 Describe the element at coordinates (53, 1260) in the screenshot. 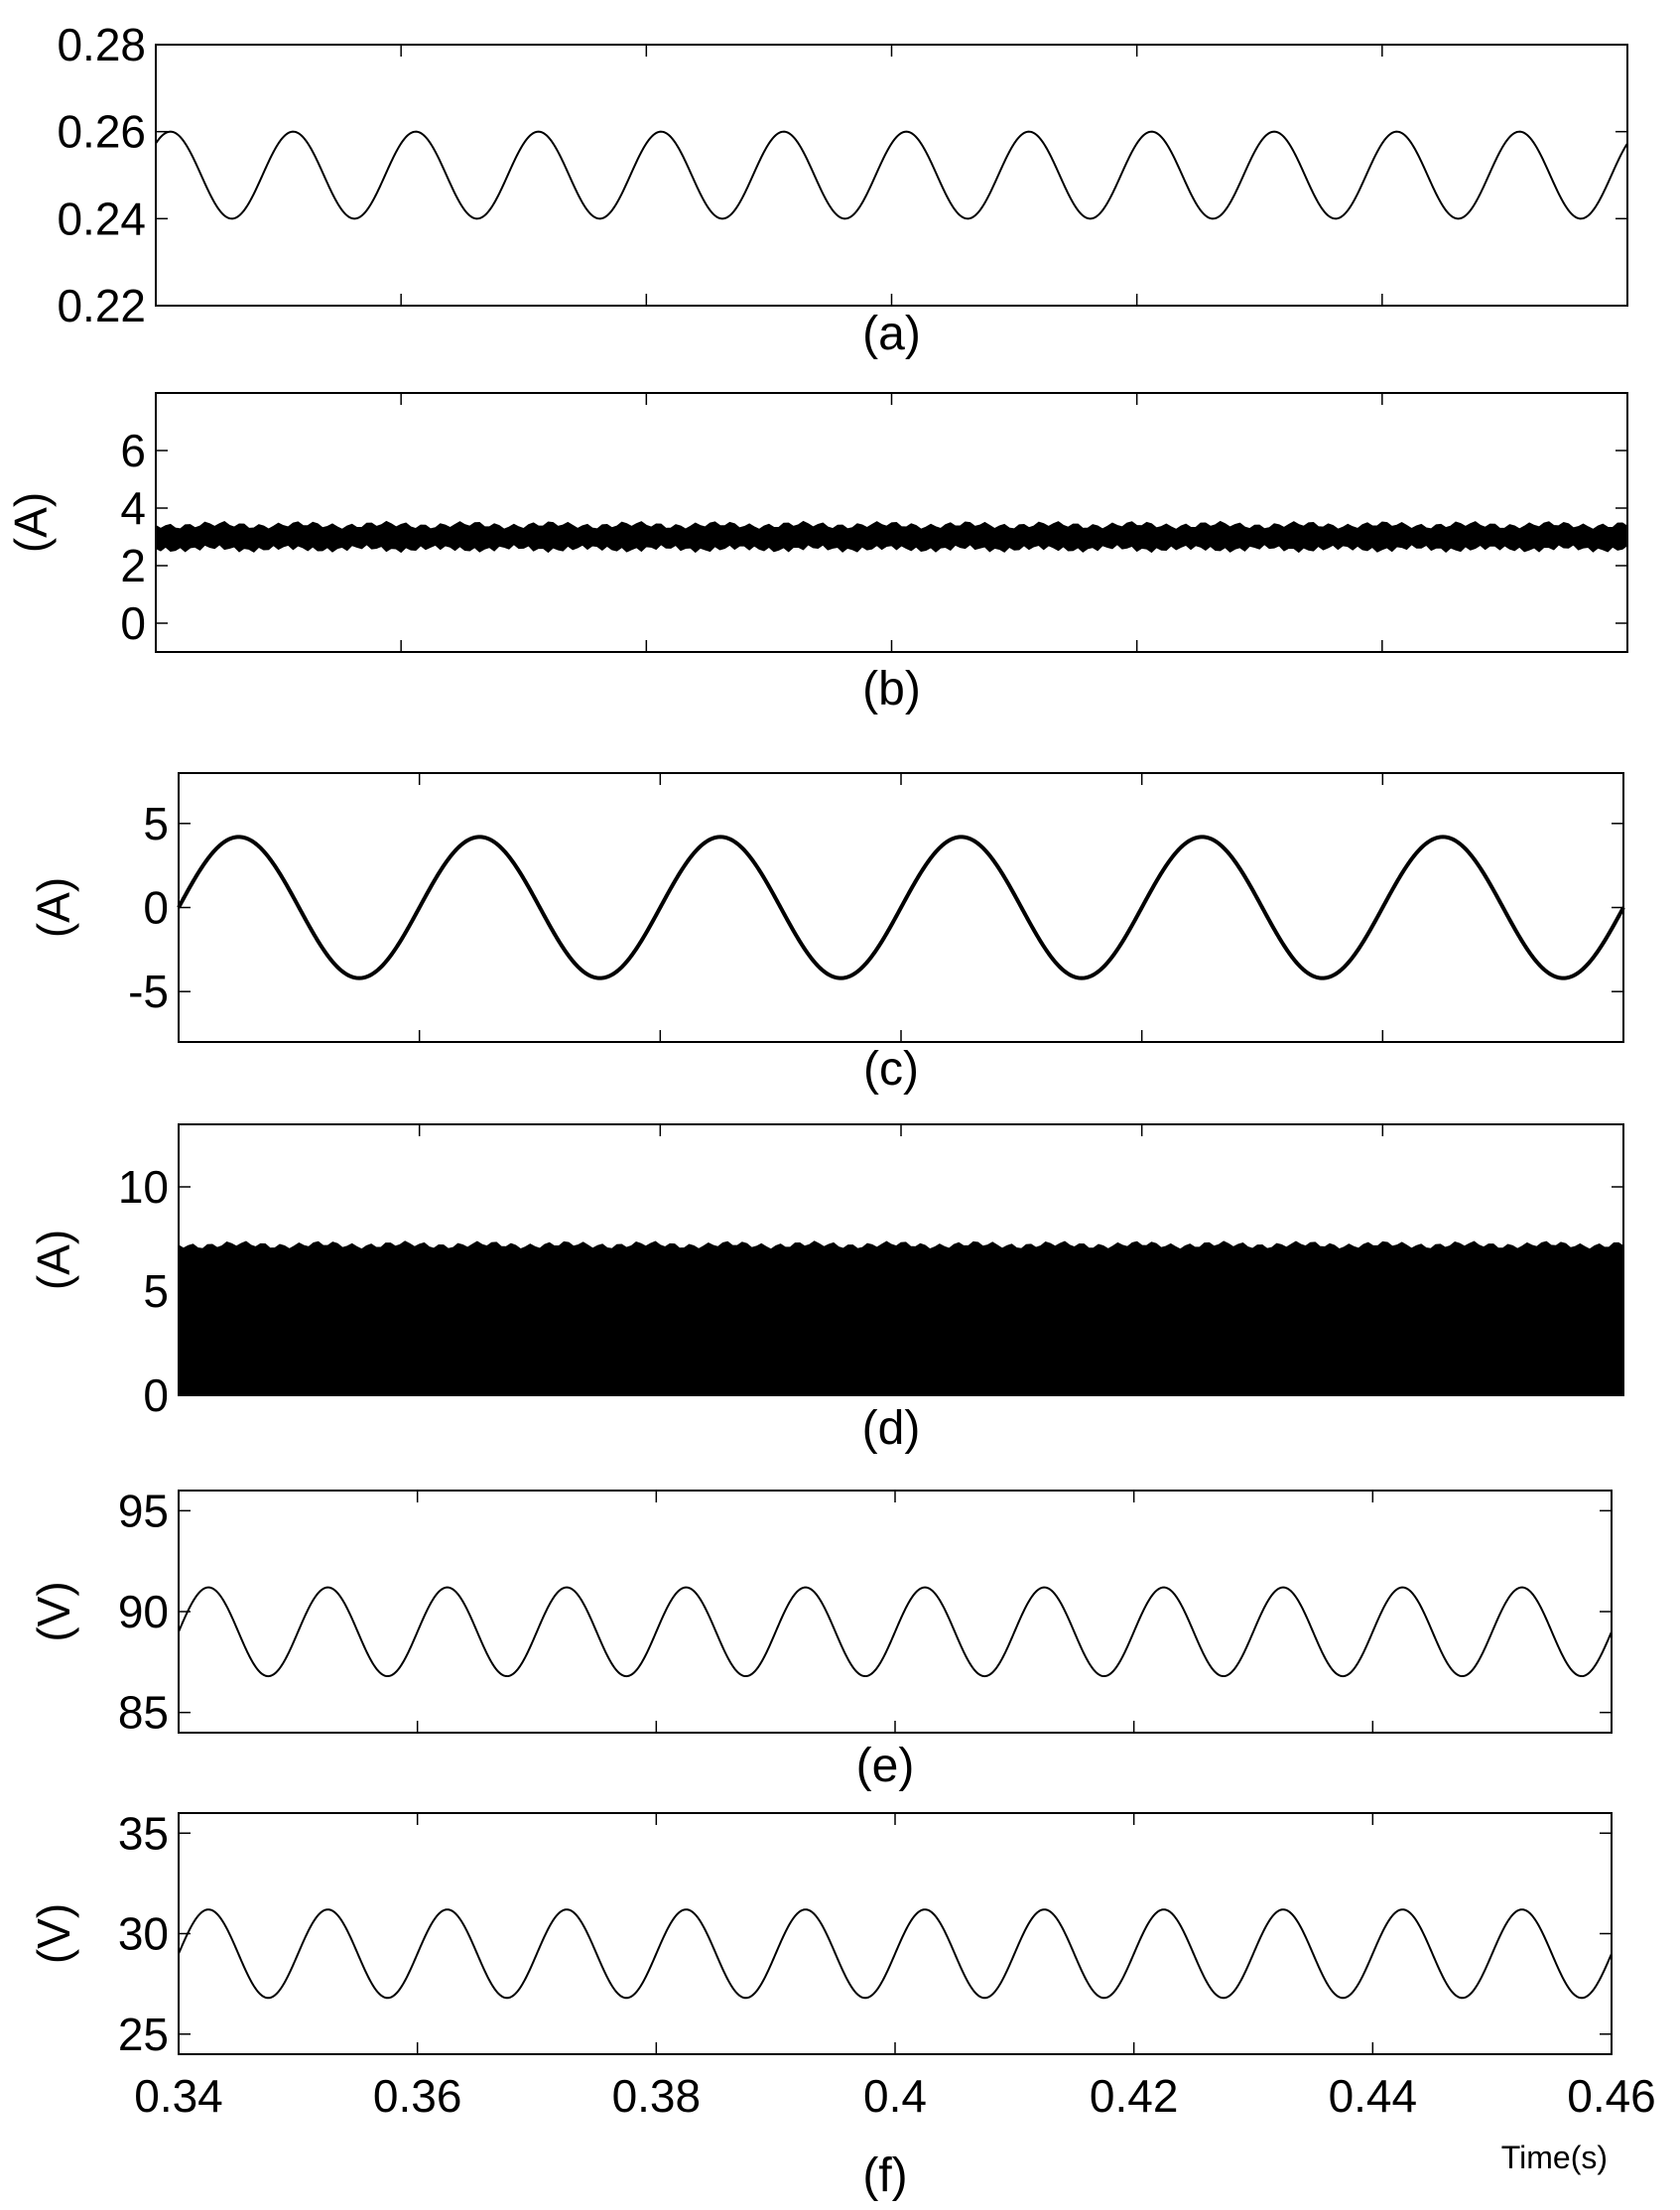

I see `ylabel-d: (A)` at that location.